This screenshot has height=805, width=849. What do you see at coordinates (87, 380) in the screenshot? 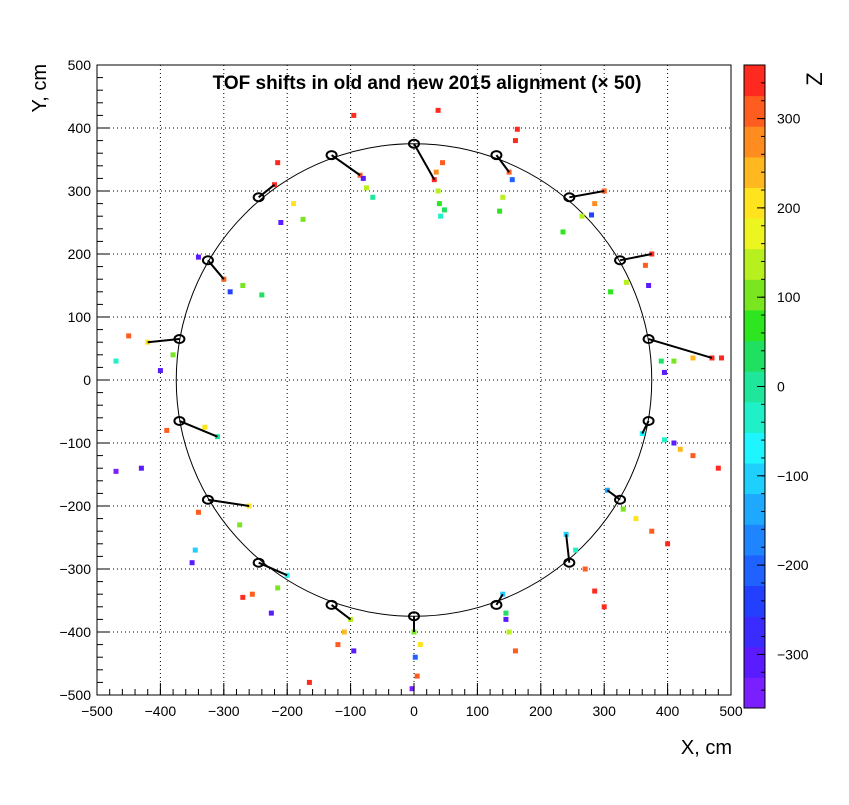
I see `y-tick-label: 0` at bounding box center [87, 380].